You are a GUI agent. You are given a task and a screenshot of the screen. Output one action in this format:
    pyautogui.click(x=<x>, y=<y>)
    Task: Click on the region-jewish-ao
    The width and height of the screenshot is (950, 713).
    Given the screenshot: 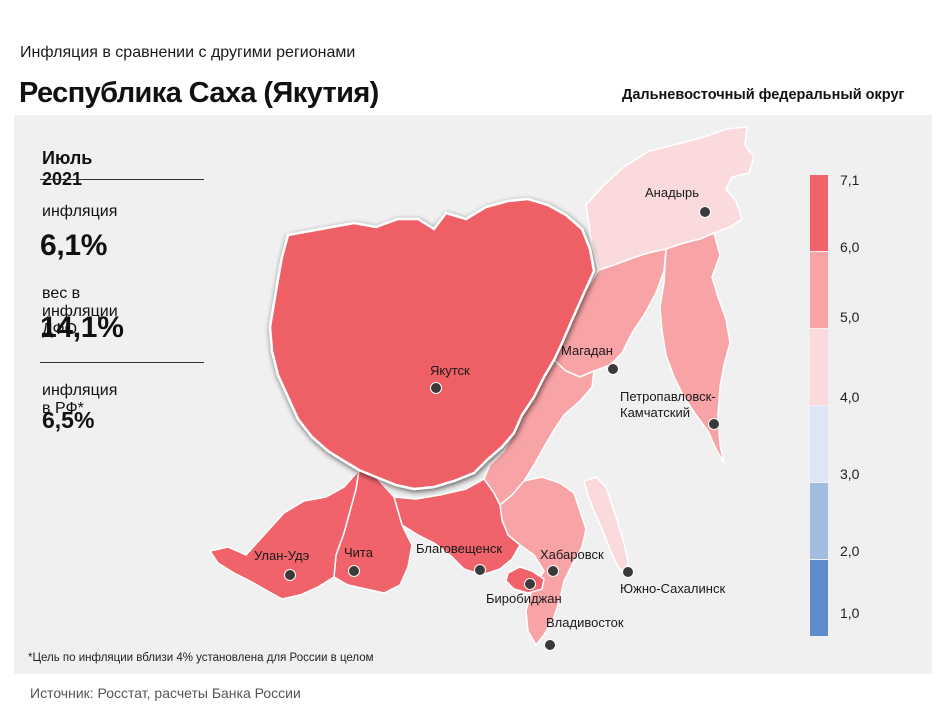 What is the action you would take?
    pyautogui.click(x=525, y=580)
    